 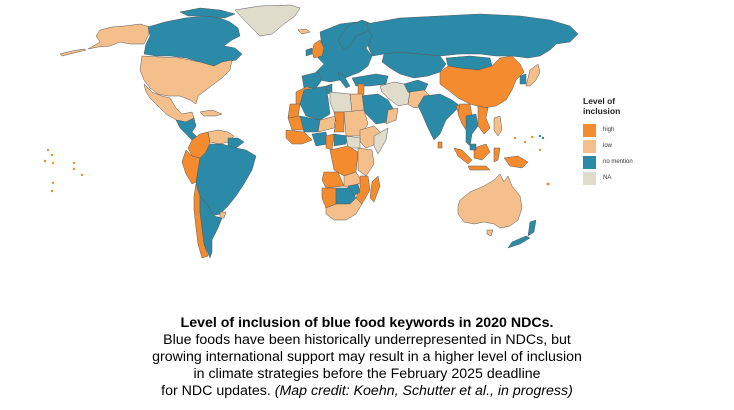 I want to click on legend-title: Level of inclusion, so click(x=602, y=106).